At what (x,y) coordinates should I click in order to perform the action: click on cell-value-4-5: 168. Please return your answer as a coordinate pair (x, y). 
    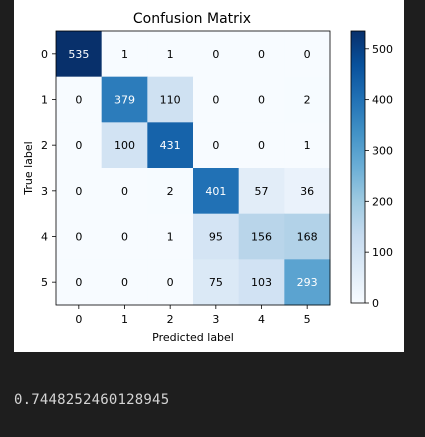
    Looking at the image, I should click on (307, 237).